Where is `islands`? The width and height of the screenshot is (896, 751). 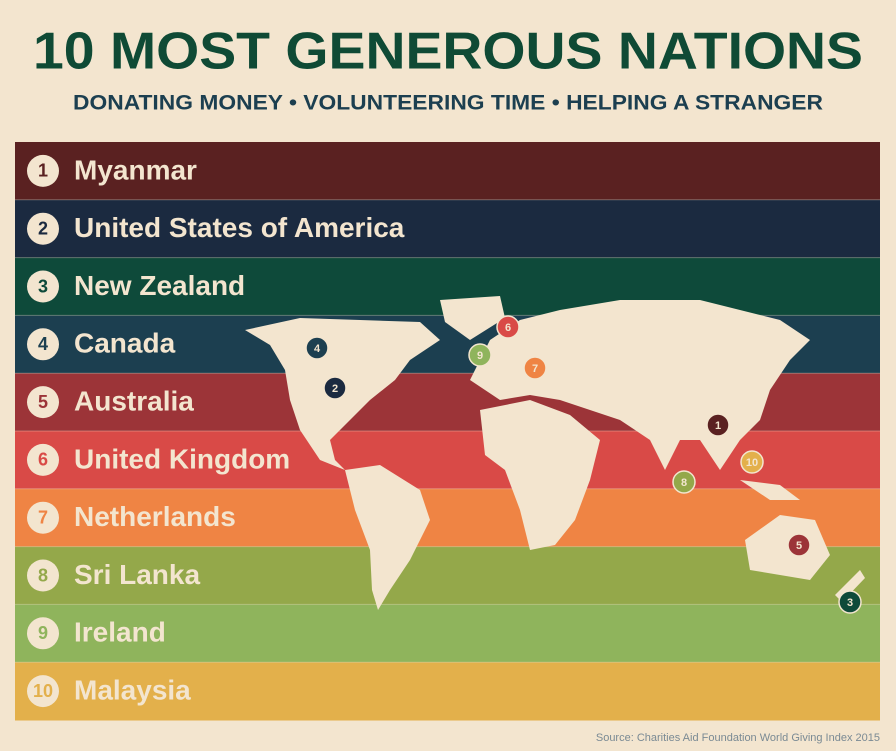 islands is located at coordinates (770, 490).